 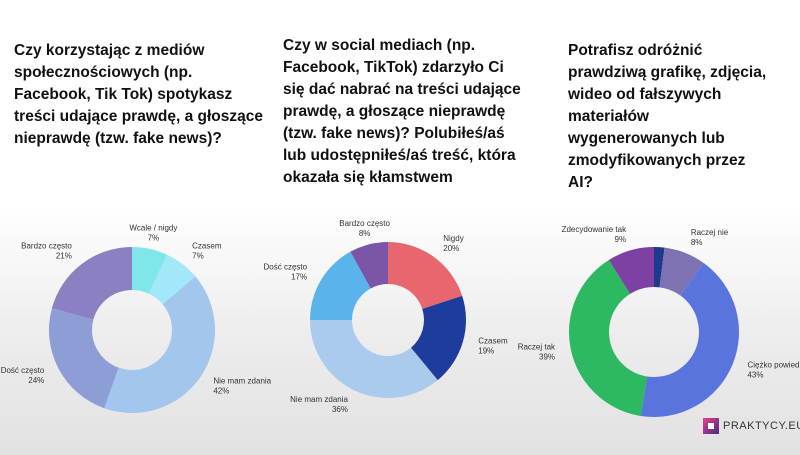 What do you see at coordinates (547, 356) in the screenshot?
I see `segment-value: 39%` at bounding box center [547, 356].